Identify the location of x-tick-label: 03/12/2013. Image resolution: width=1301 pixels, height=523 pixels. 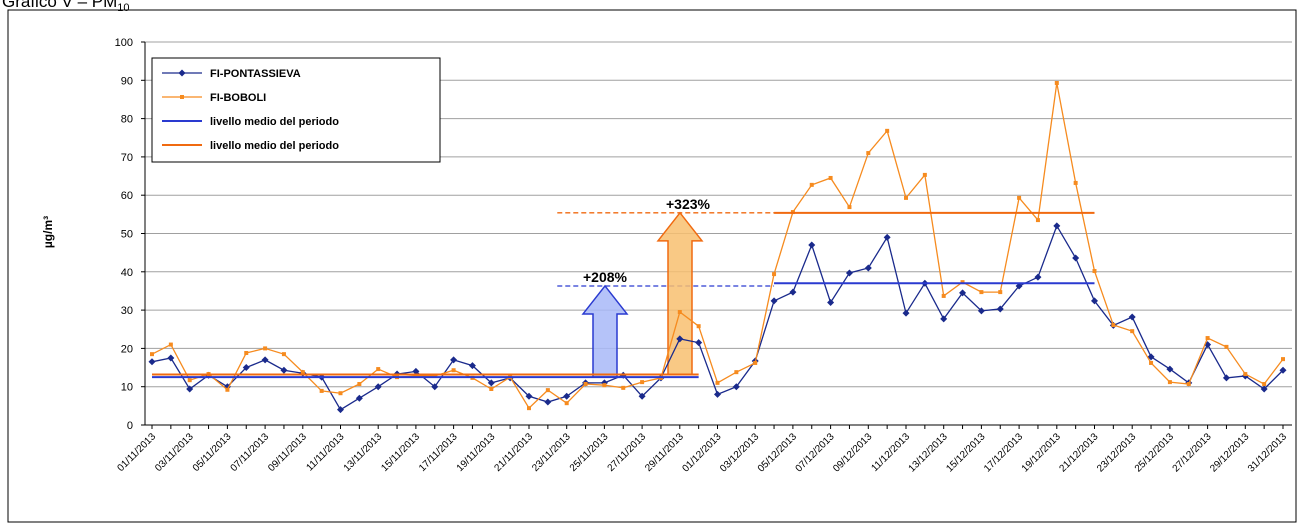
(739, 452).